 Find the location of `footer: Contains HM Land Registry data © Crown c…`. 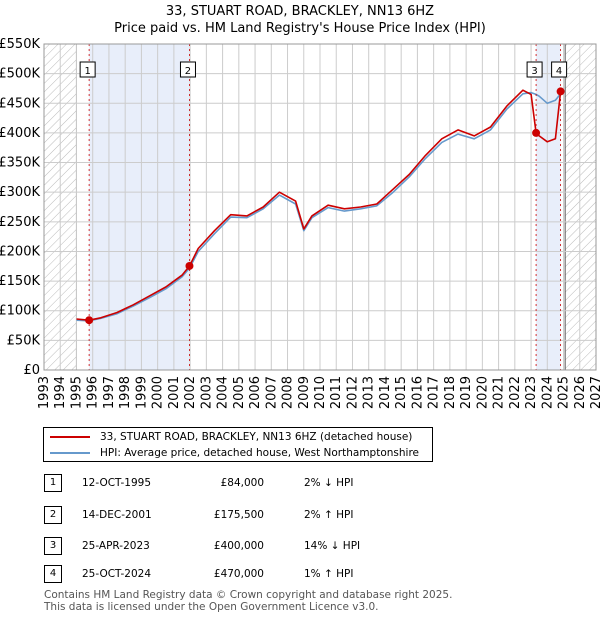

footer: Contains HM Land Registry data © Crown c… is located at coordinates (248, 601).